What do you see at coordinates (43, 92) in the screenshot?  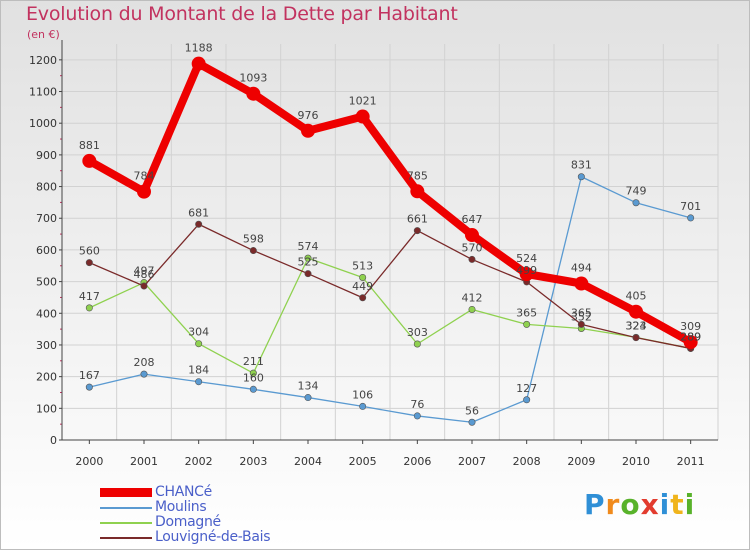 I see `y-tick-label: 1100` at bounding box center [43, 92].